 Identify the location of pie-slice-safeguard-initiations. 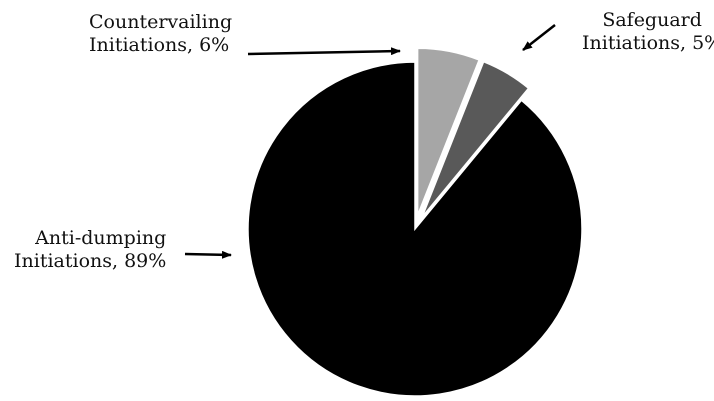
(475, 139).